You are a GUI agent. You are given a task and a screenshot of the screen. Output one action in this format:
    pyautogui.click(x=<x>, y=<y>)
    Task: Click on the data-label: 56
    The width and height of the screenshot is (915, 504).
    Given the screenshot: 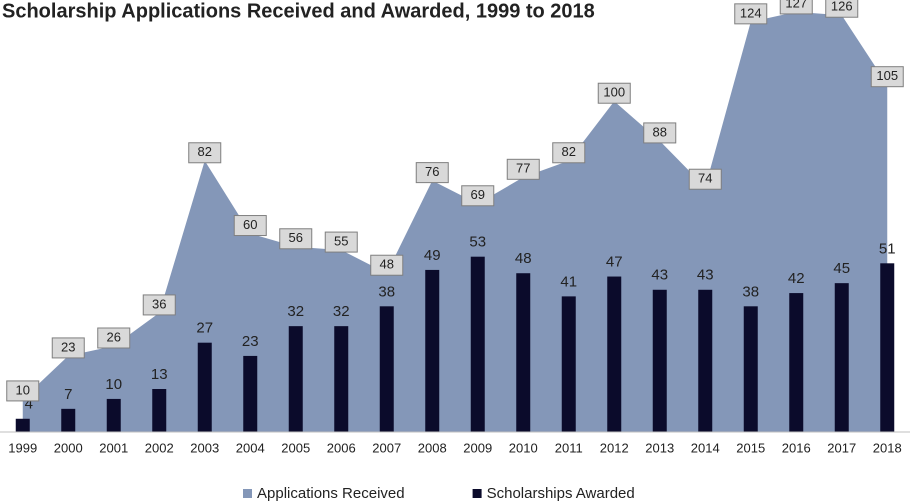 What is the action you would take?
    pyautogui.click(x=296, y=239)
    